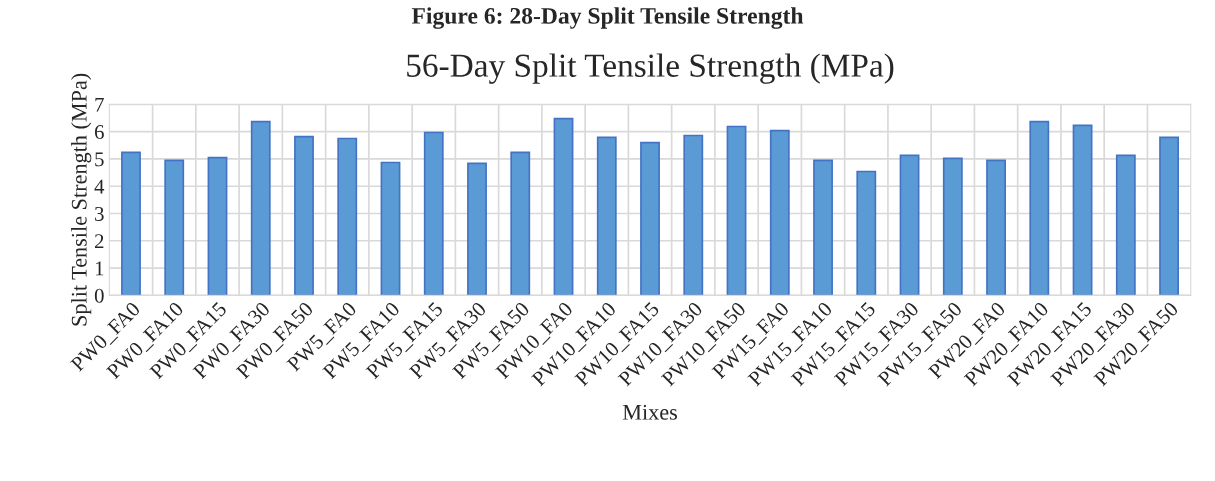 The image size is (1215, 481). Describe the element at coordinates (649, 412) in the screenshot. I see `x-axis-title: Mixes` at that location.